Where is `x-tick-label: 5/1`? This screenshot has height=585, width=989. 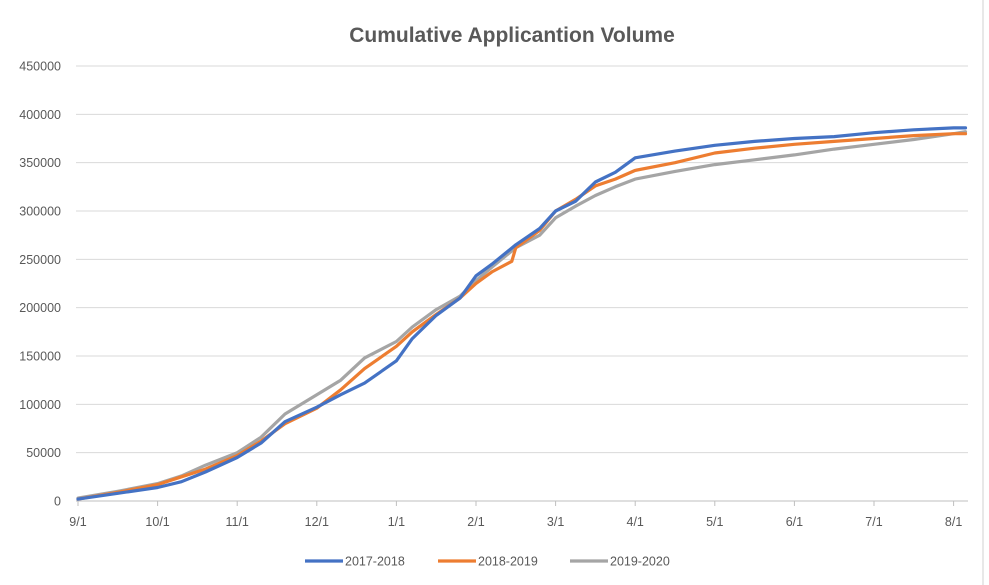 x-tick-label: 5/1 is located at coordinates (714, 522).